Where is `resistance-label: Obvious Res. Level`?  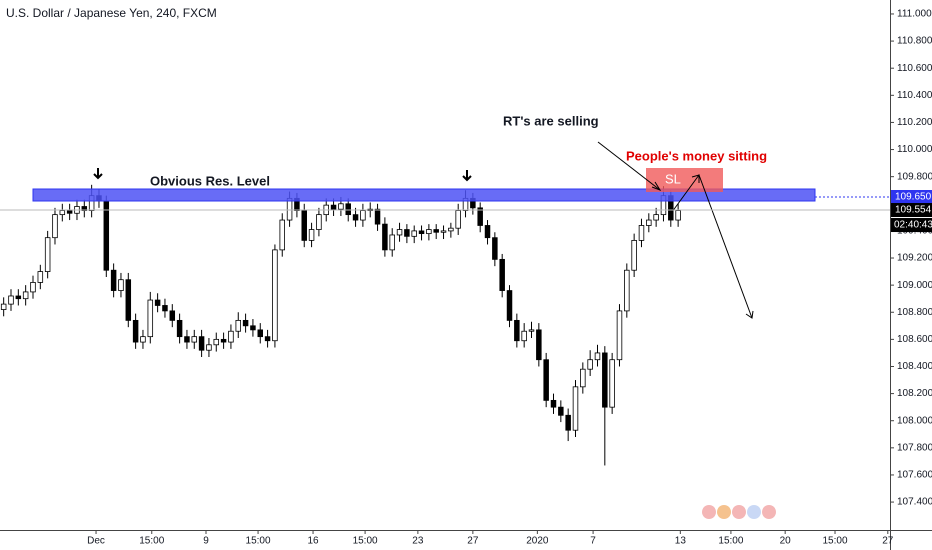
resistance-label: Obvious Res. Level is located at coordinates (210, 180).